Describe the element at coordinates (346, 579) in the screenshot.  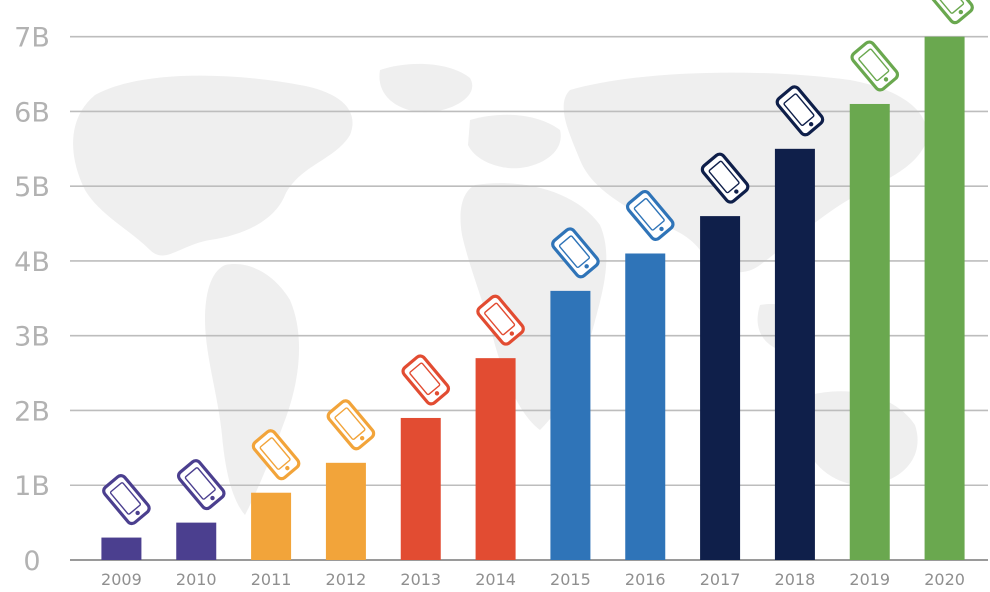
I see `x-tick-label: 2012` at that location.